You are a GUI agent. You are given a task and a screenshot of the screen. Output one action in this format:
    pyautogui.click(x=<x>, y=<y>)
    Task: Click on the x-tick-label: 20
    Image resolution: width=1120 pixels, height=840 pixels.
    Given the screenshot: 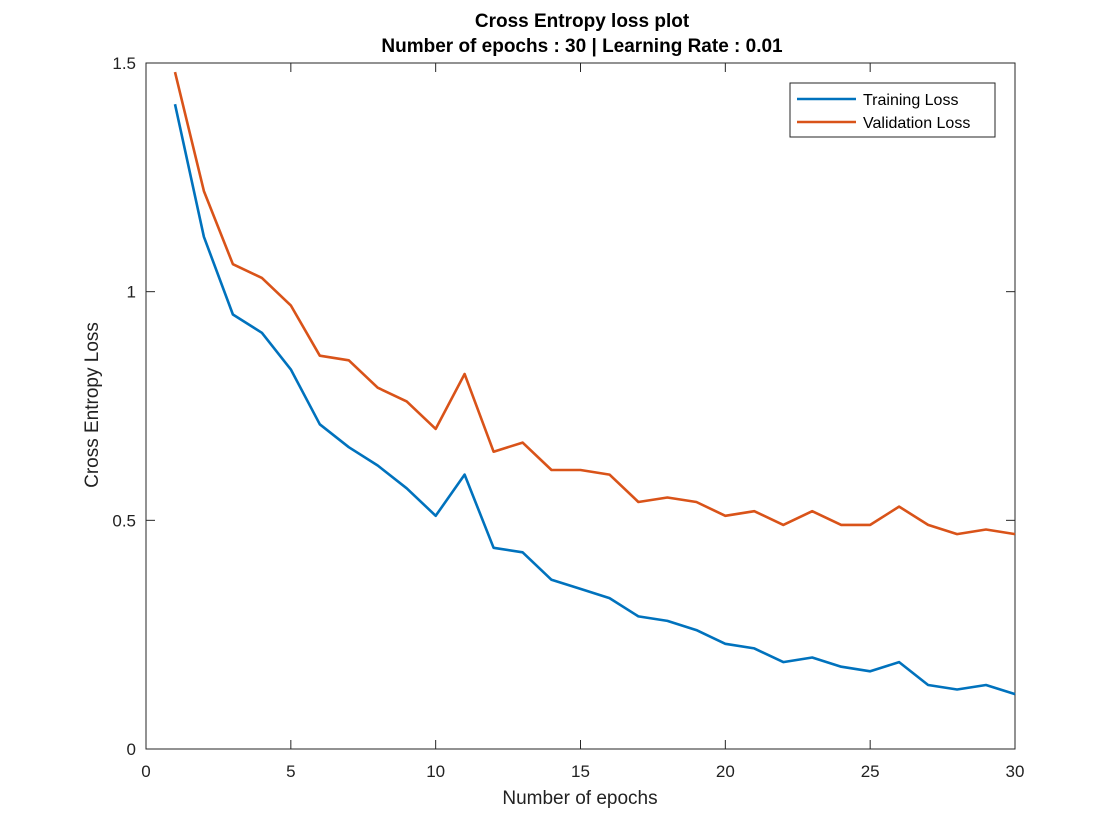 What is the action you would take?
    pyautogui.click(x=725, y=771)
    